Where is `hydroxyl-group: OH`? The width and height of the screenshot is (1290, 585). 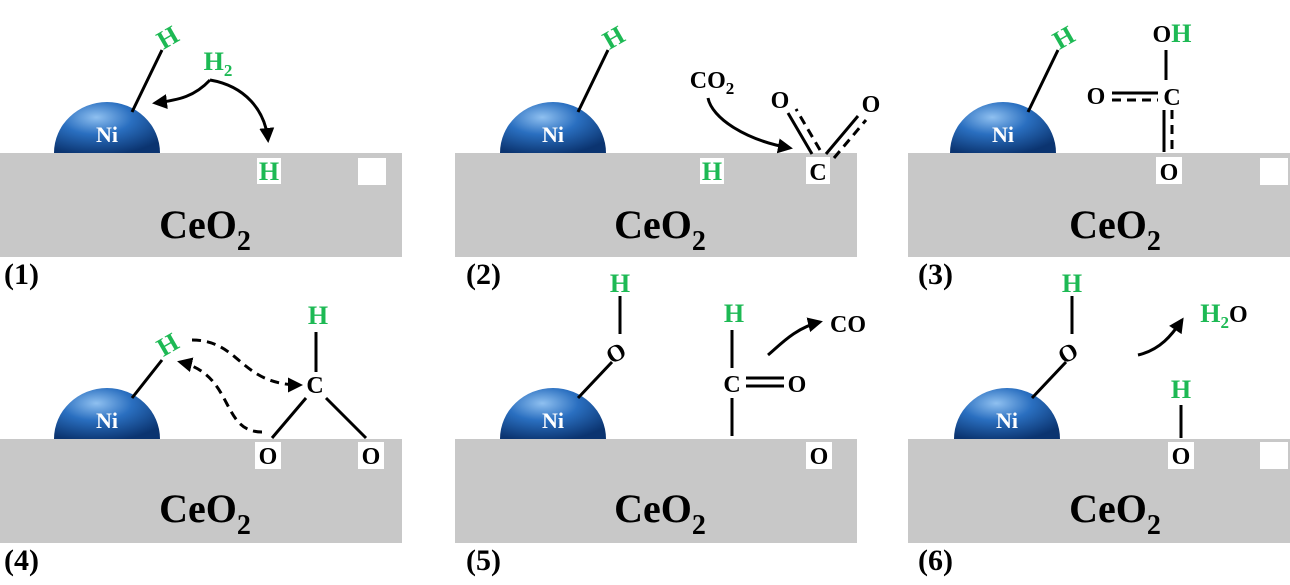 hydroxyl-group: OH is located at coordinates (1172, 33).